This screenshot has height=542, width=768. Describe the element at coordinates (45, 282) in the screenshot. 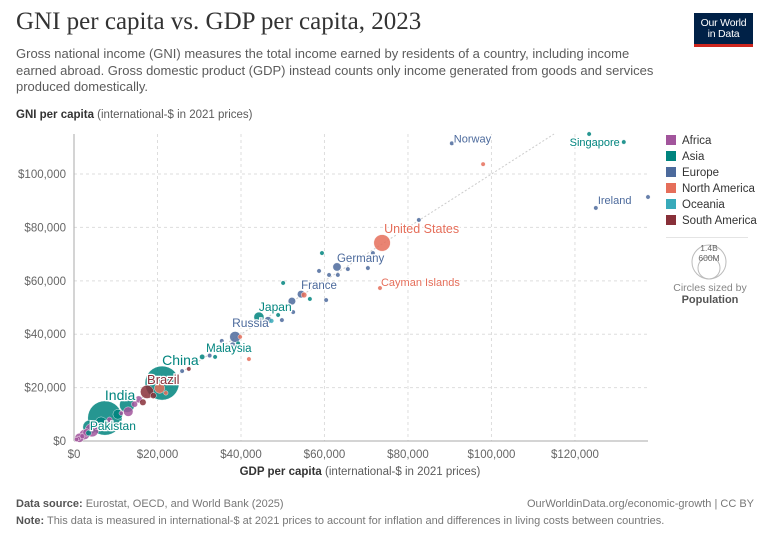

I see `y-tick-label: $60,000` at that location.